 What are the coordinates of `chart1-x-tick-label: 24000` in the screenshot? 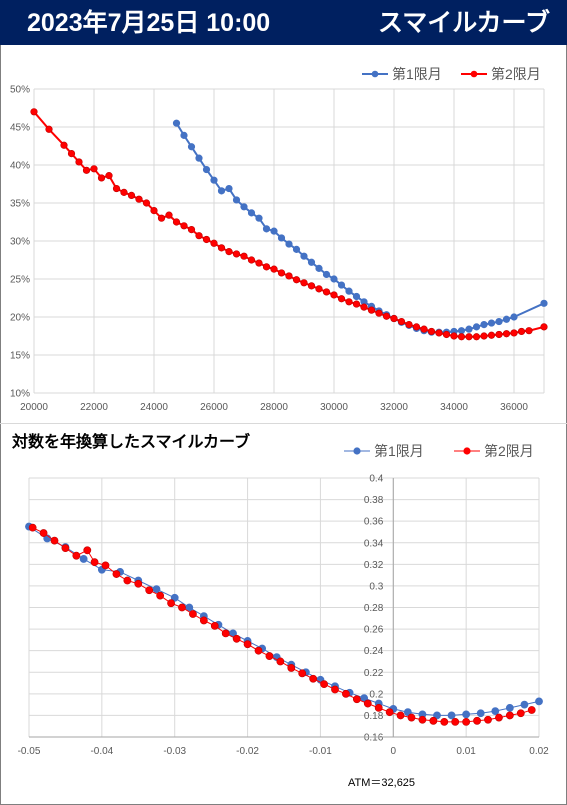 It's located at (154, 407).